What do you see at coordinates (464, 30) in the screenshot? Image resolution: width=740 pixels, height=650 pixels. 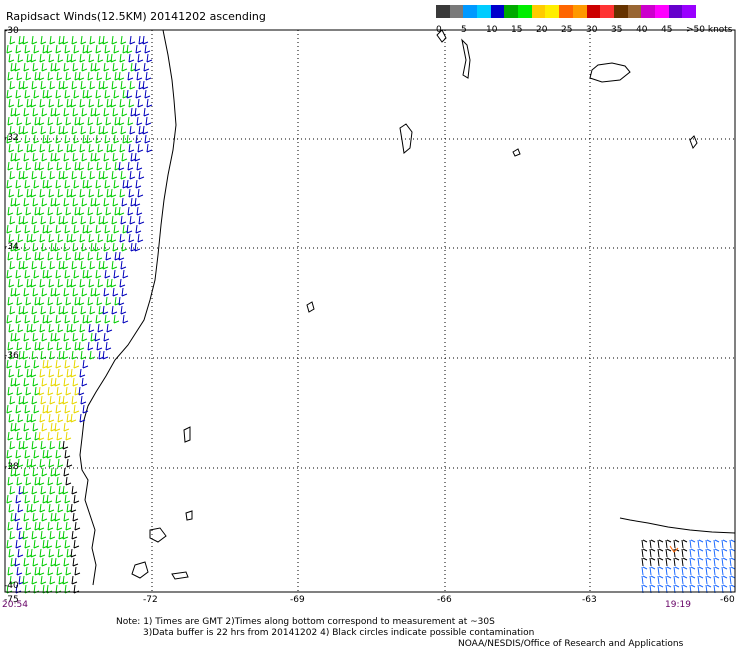 I see `legend-label: 5` at bounding box center [464, 30].